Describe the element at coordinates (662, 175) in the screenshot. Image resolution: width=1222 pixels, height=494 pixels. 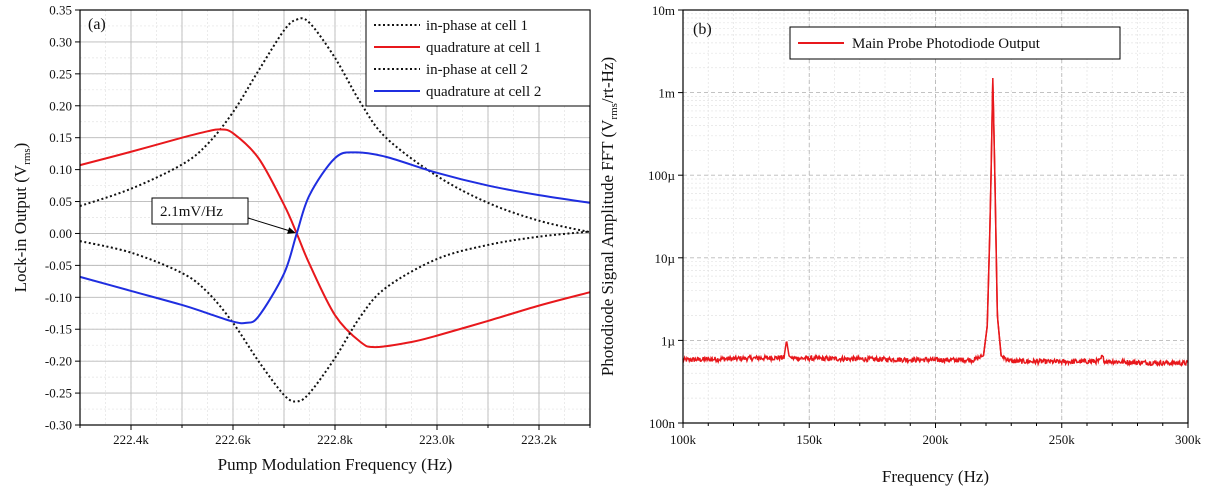
I see `y-tick-label: 100µ` at that location.